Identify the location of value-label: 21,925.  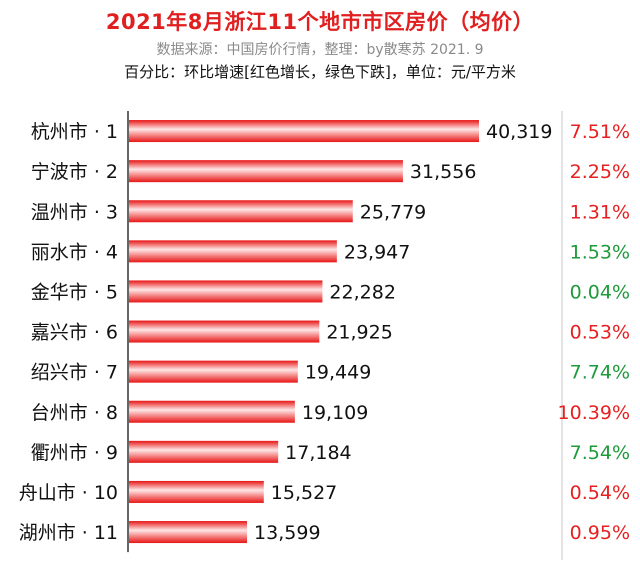
(359, 333).